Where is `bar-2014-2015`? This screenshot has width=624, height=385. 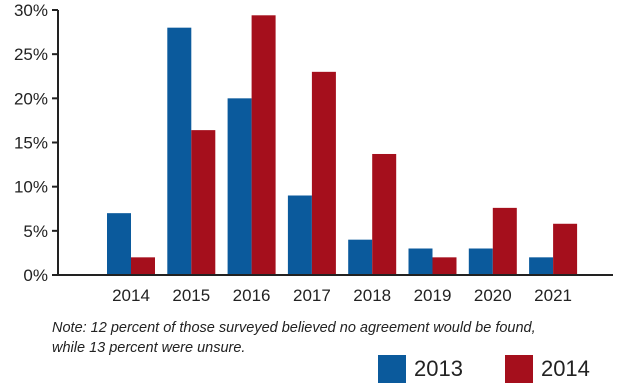
bar-2014-2015 is located at coordinates (203, 202).